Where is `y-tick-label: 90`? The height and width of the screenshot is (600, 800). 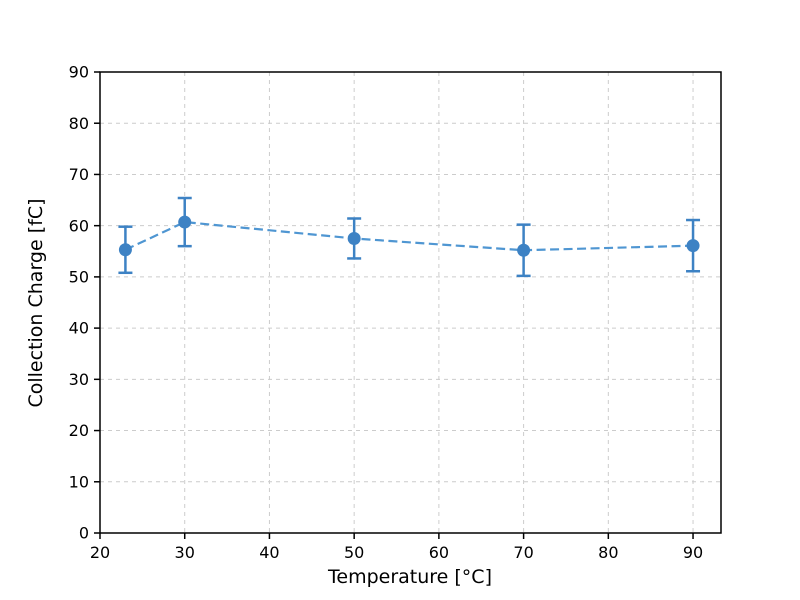 y-tick-label: 90 is located at coordinates (79, 72).